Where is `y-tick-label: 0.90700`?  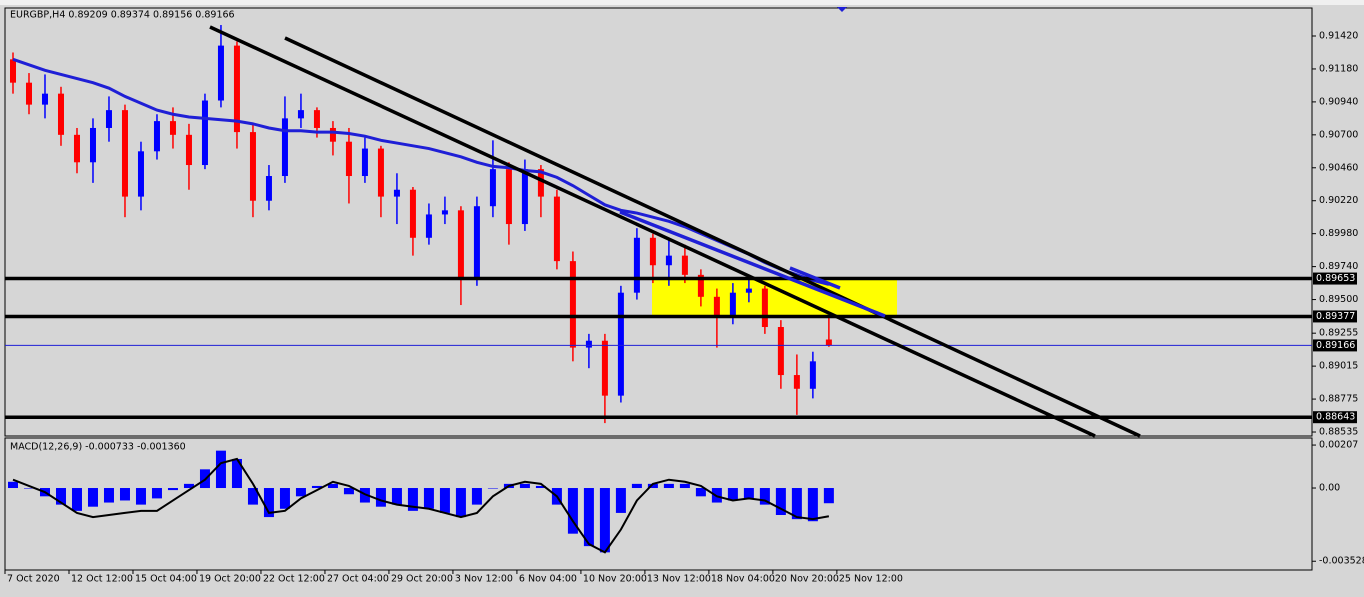 y-tick-label: 0.90700 is located at coordinates (1338, 134).